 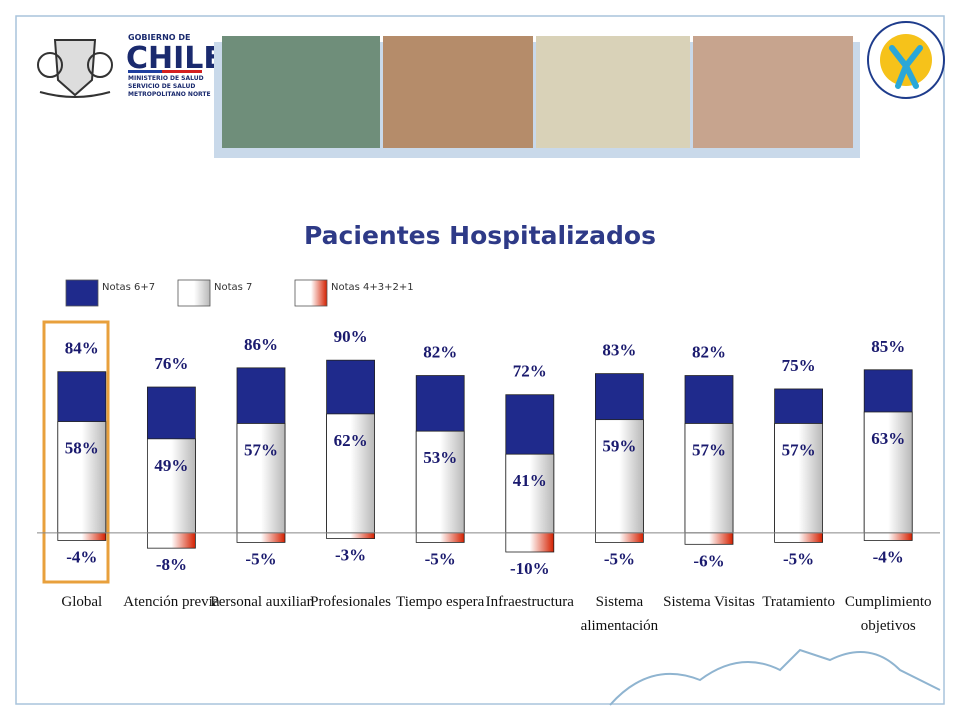 What do you see at coordinates (480, 235) in the screenshot?
I see `chart-title: Pacientes Hospitalizados` at bounding box center [480, 235].